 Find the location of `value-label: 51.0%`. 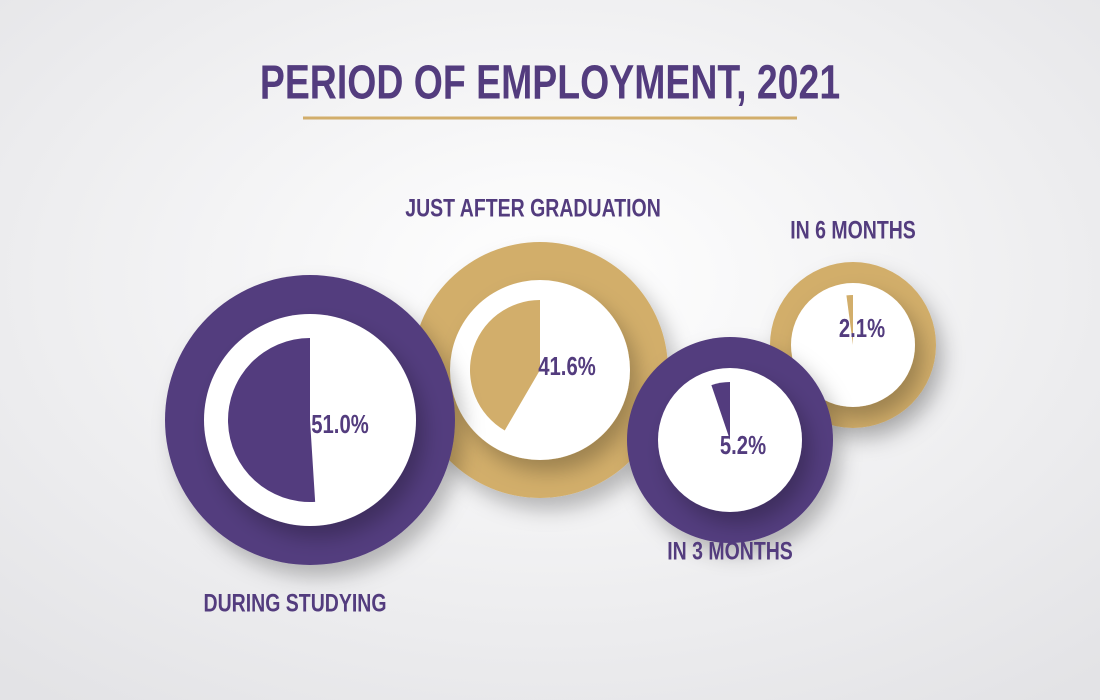

value-label: 51.0% is located at coordinates (340, 423).